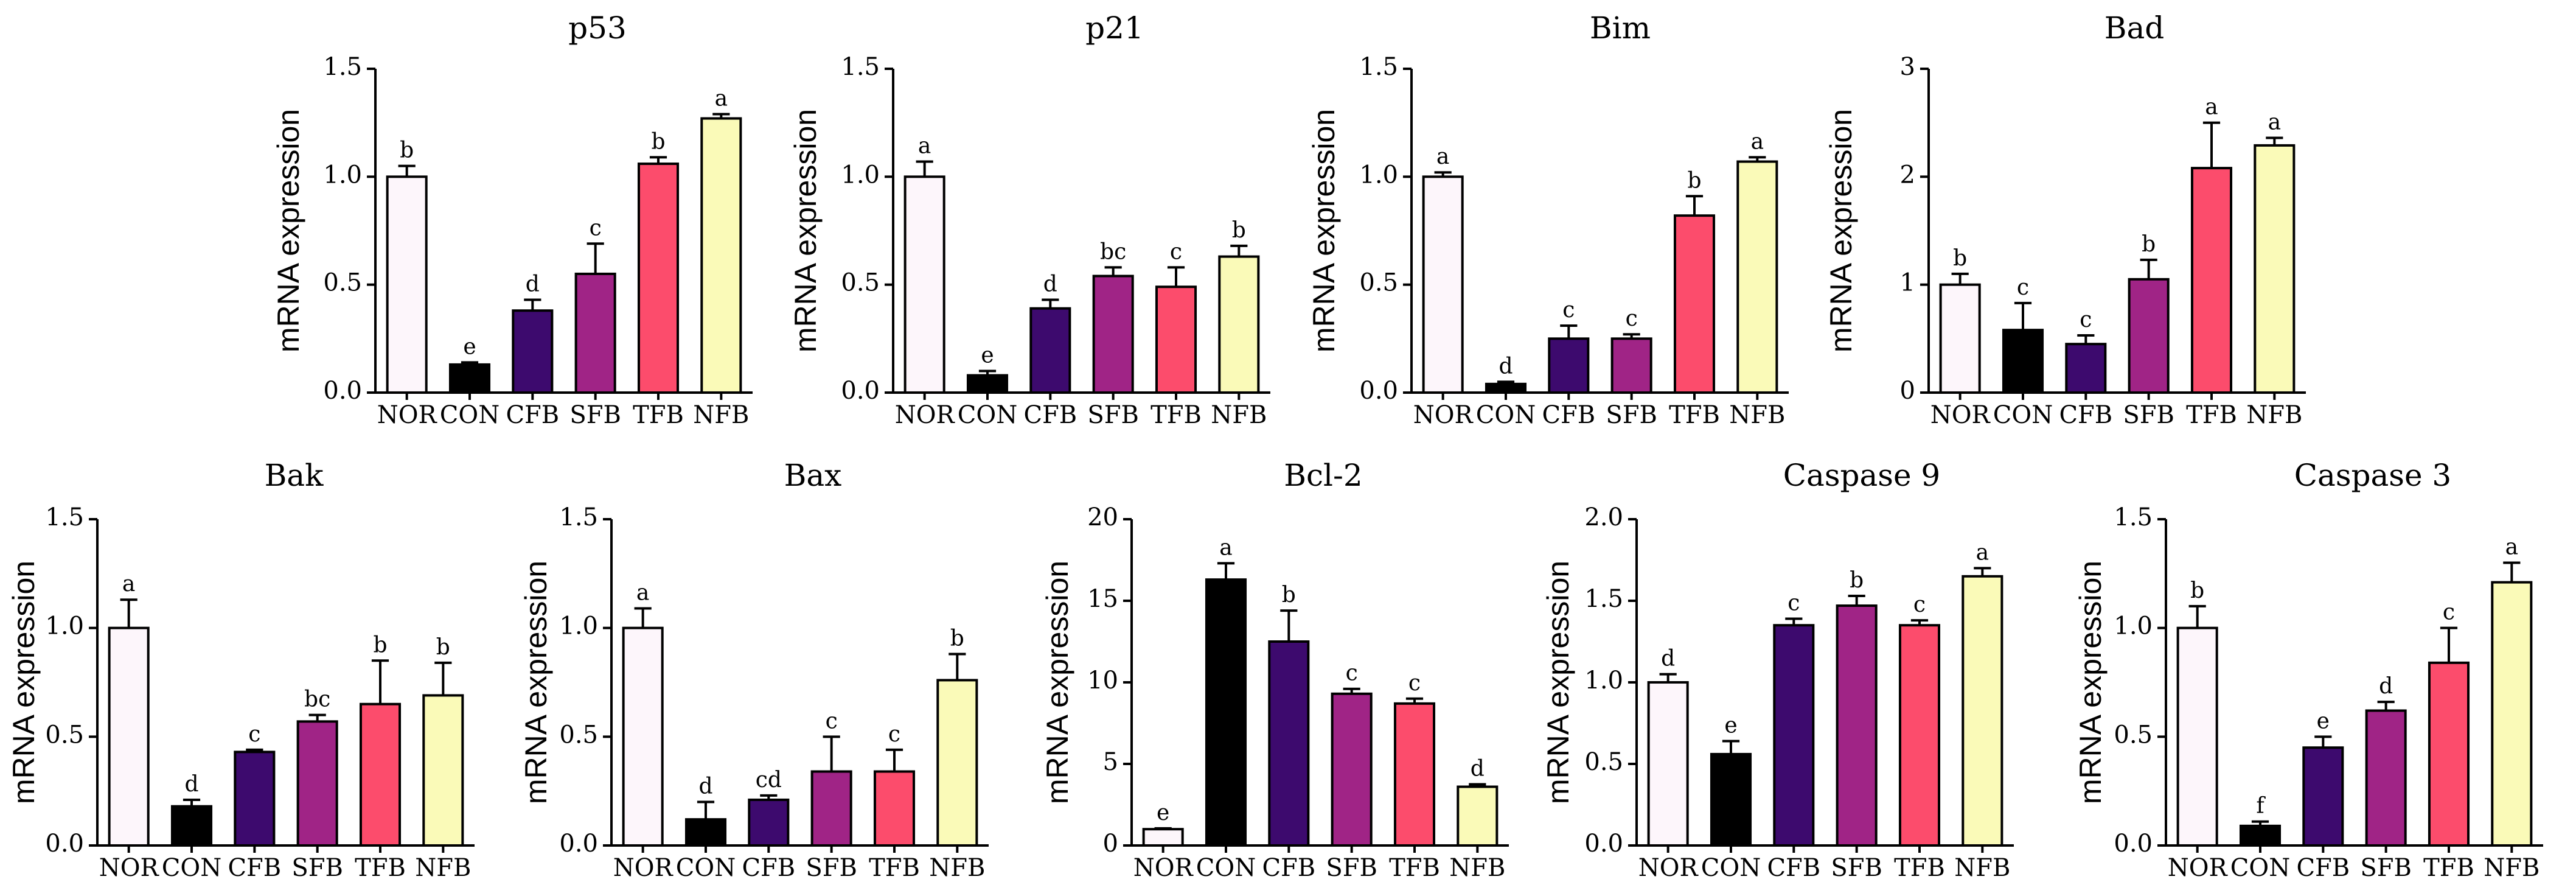  I want to click on y-tick-label: 0, so click(1110, 844).